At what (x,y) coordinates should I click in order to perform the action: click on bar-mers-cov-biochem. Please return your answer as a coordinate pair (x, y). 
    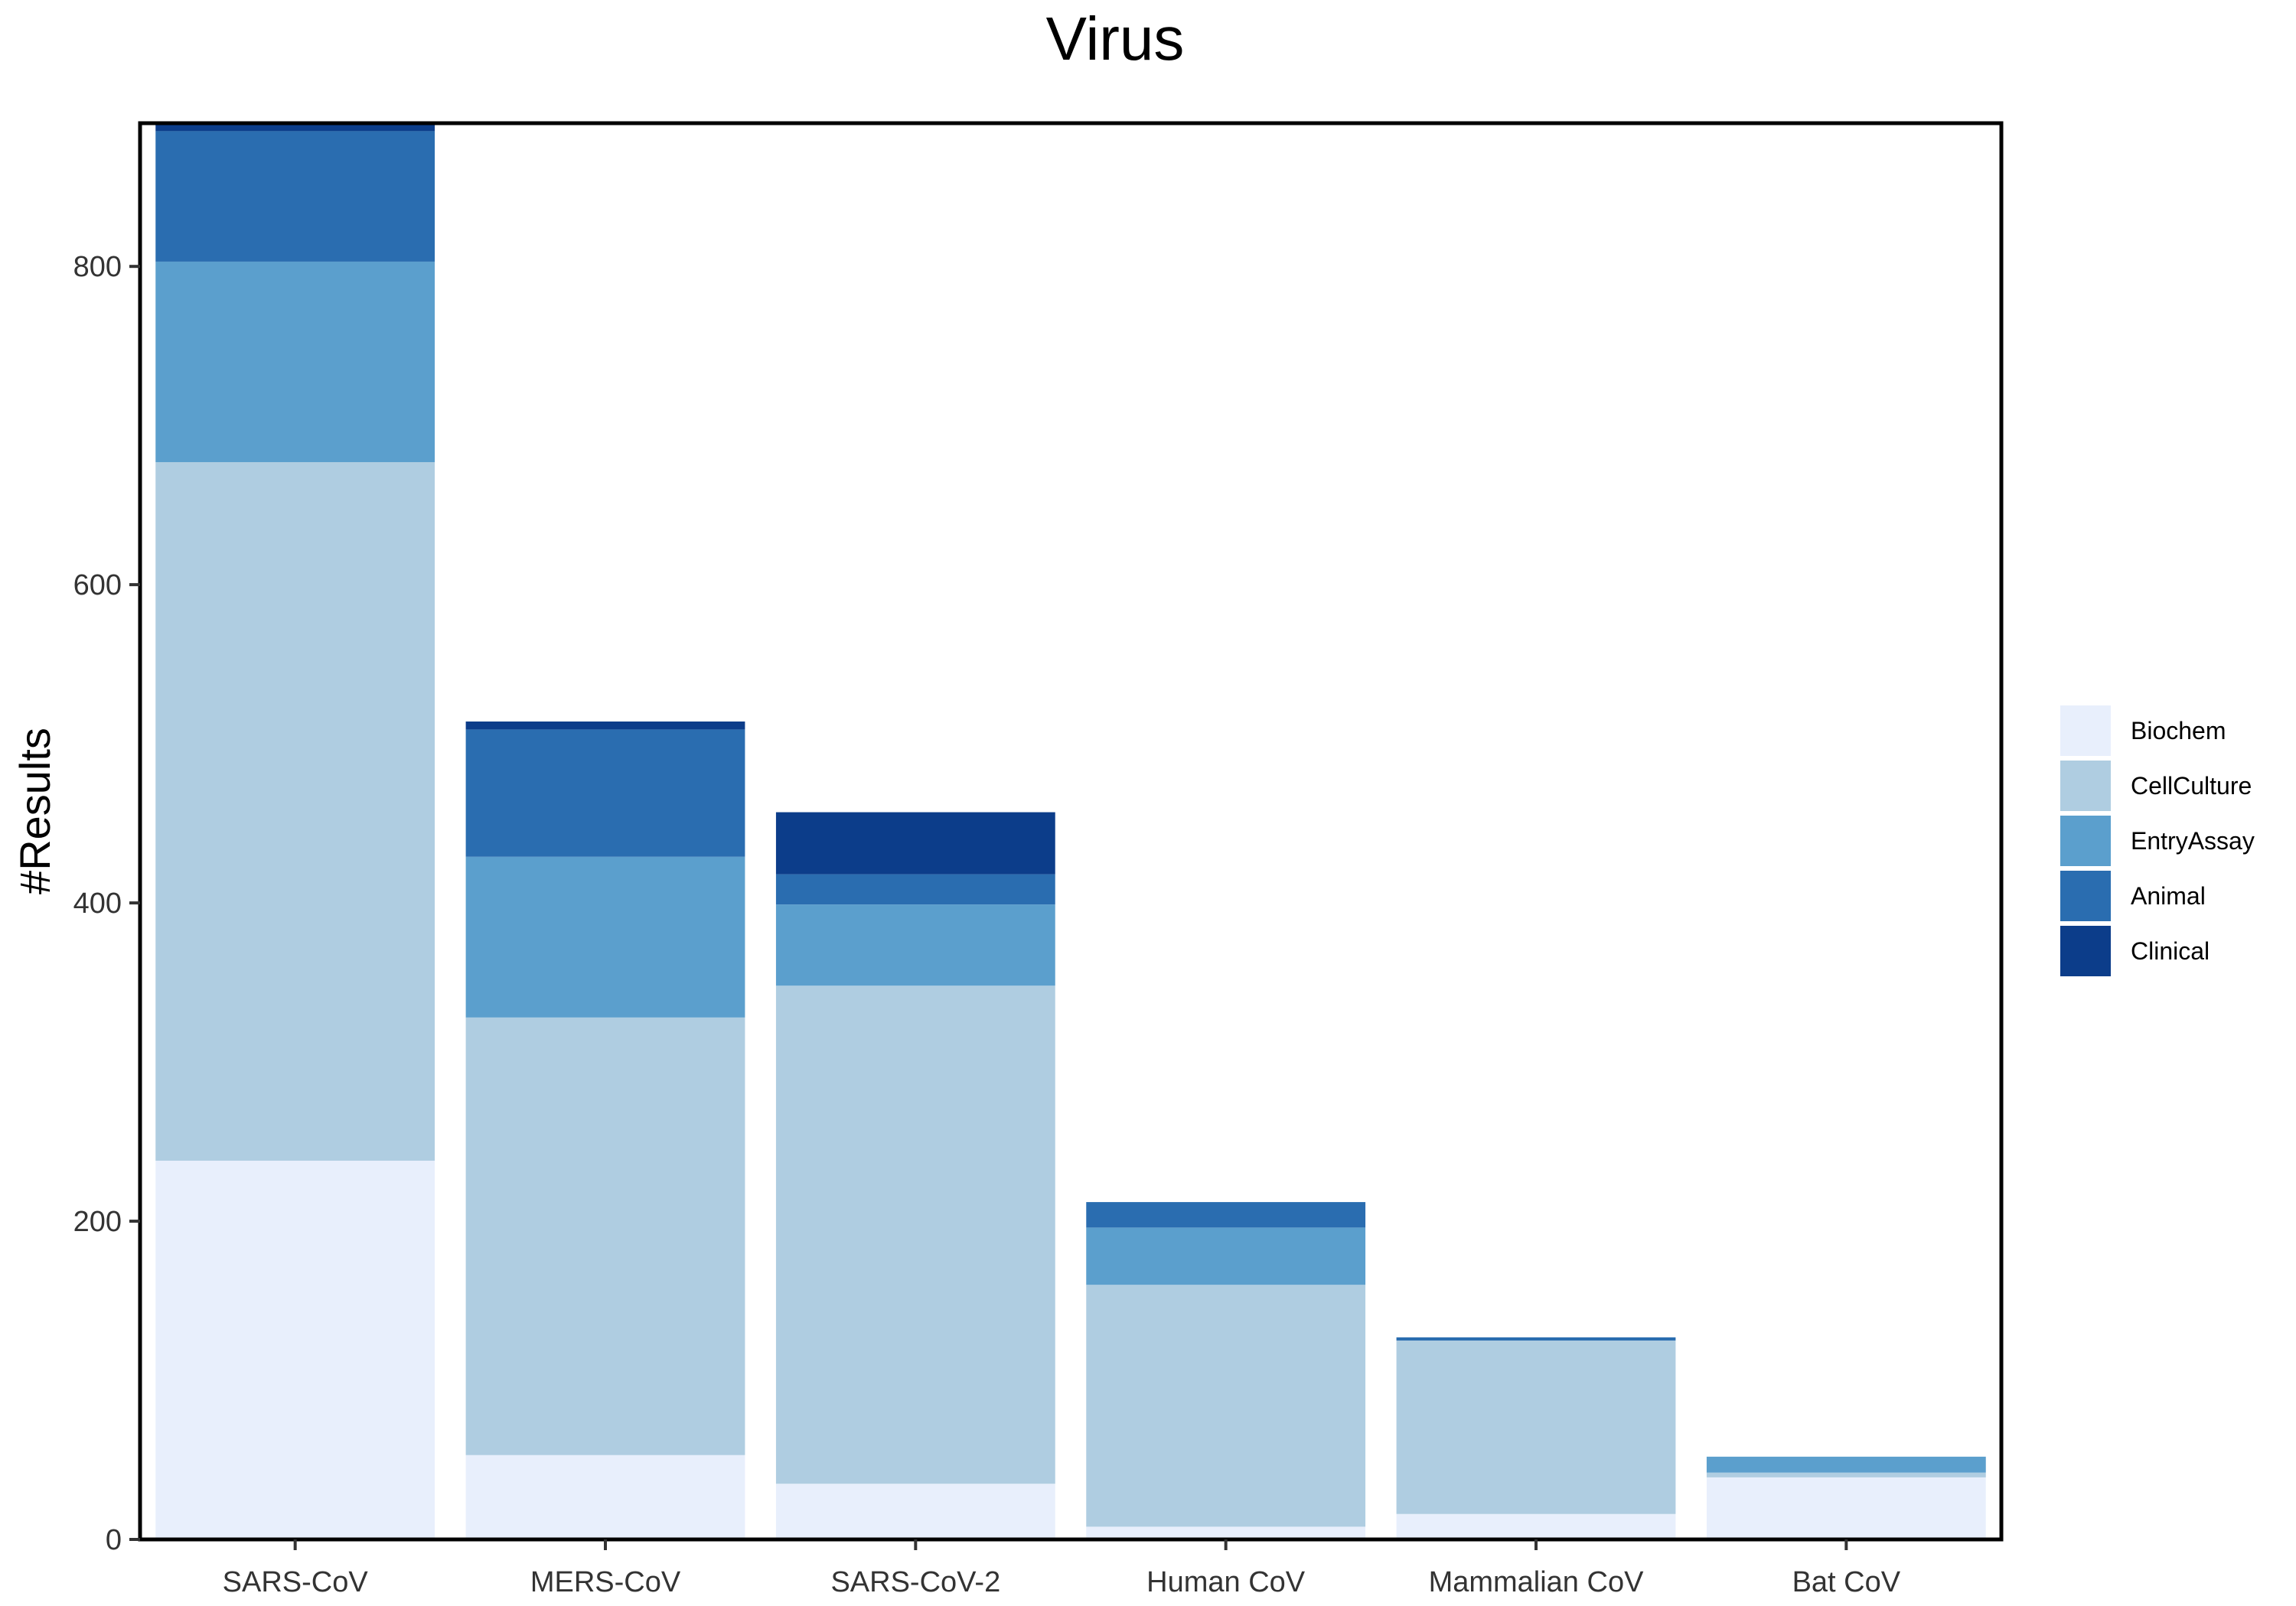
    Looking at the image, I should click on (605, 1497).